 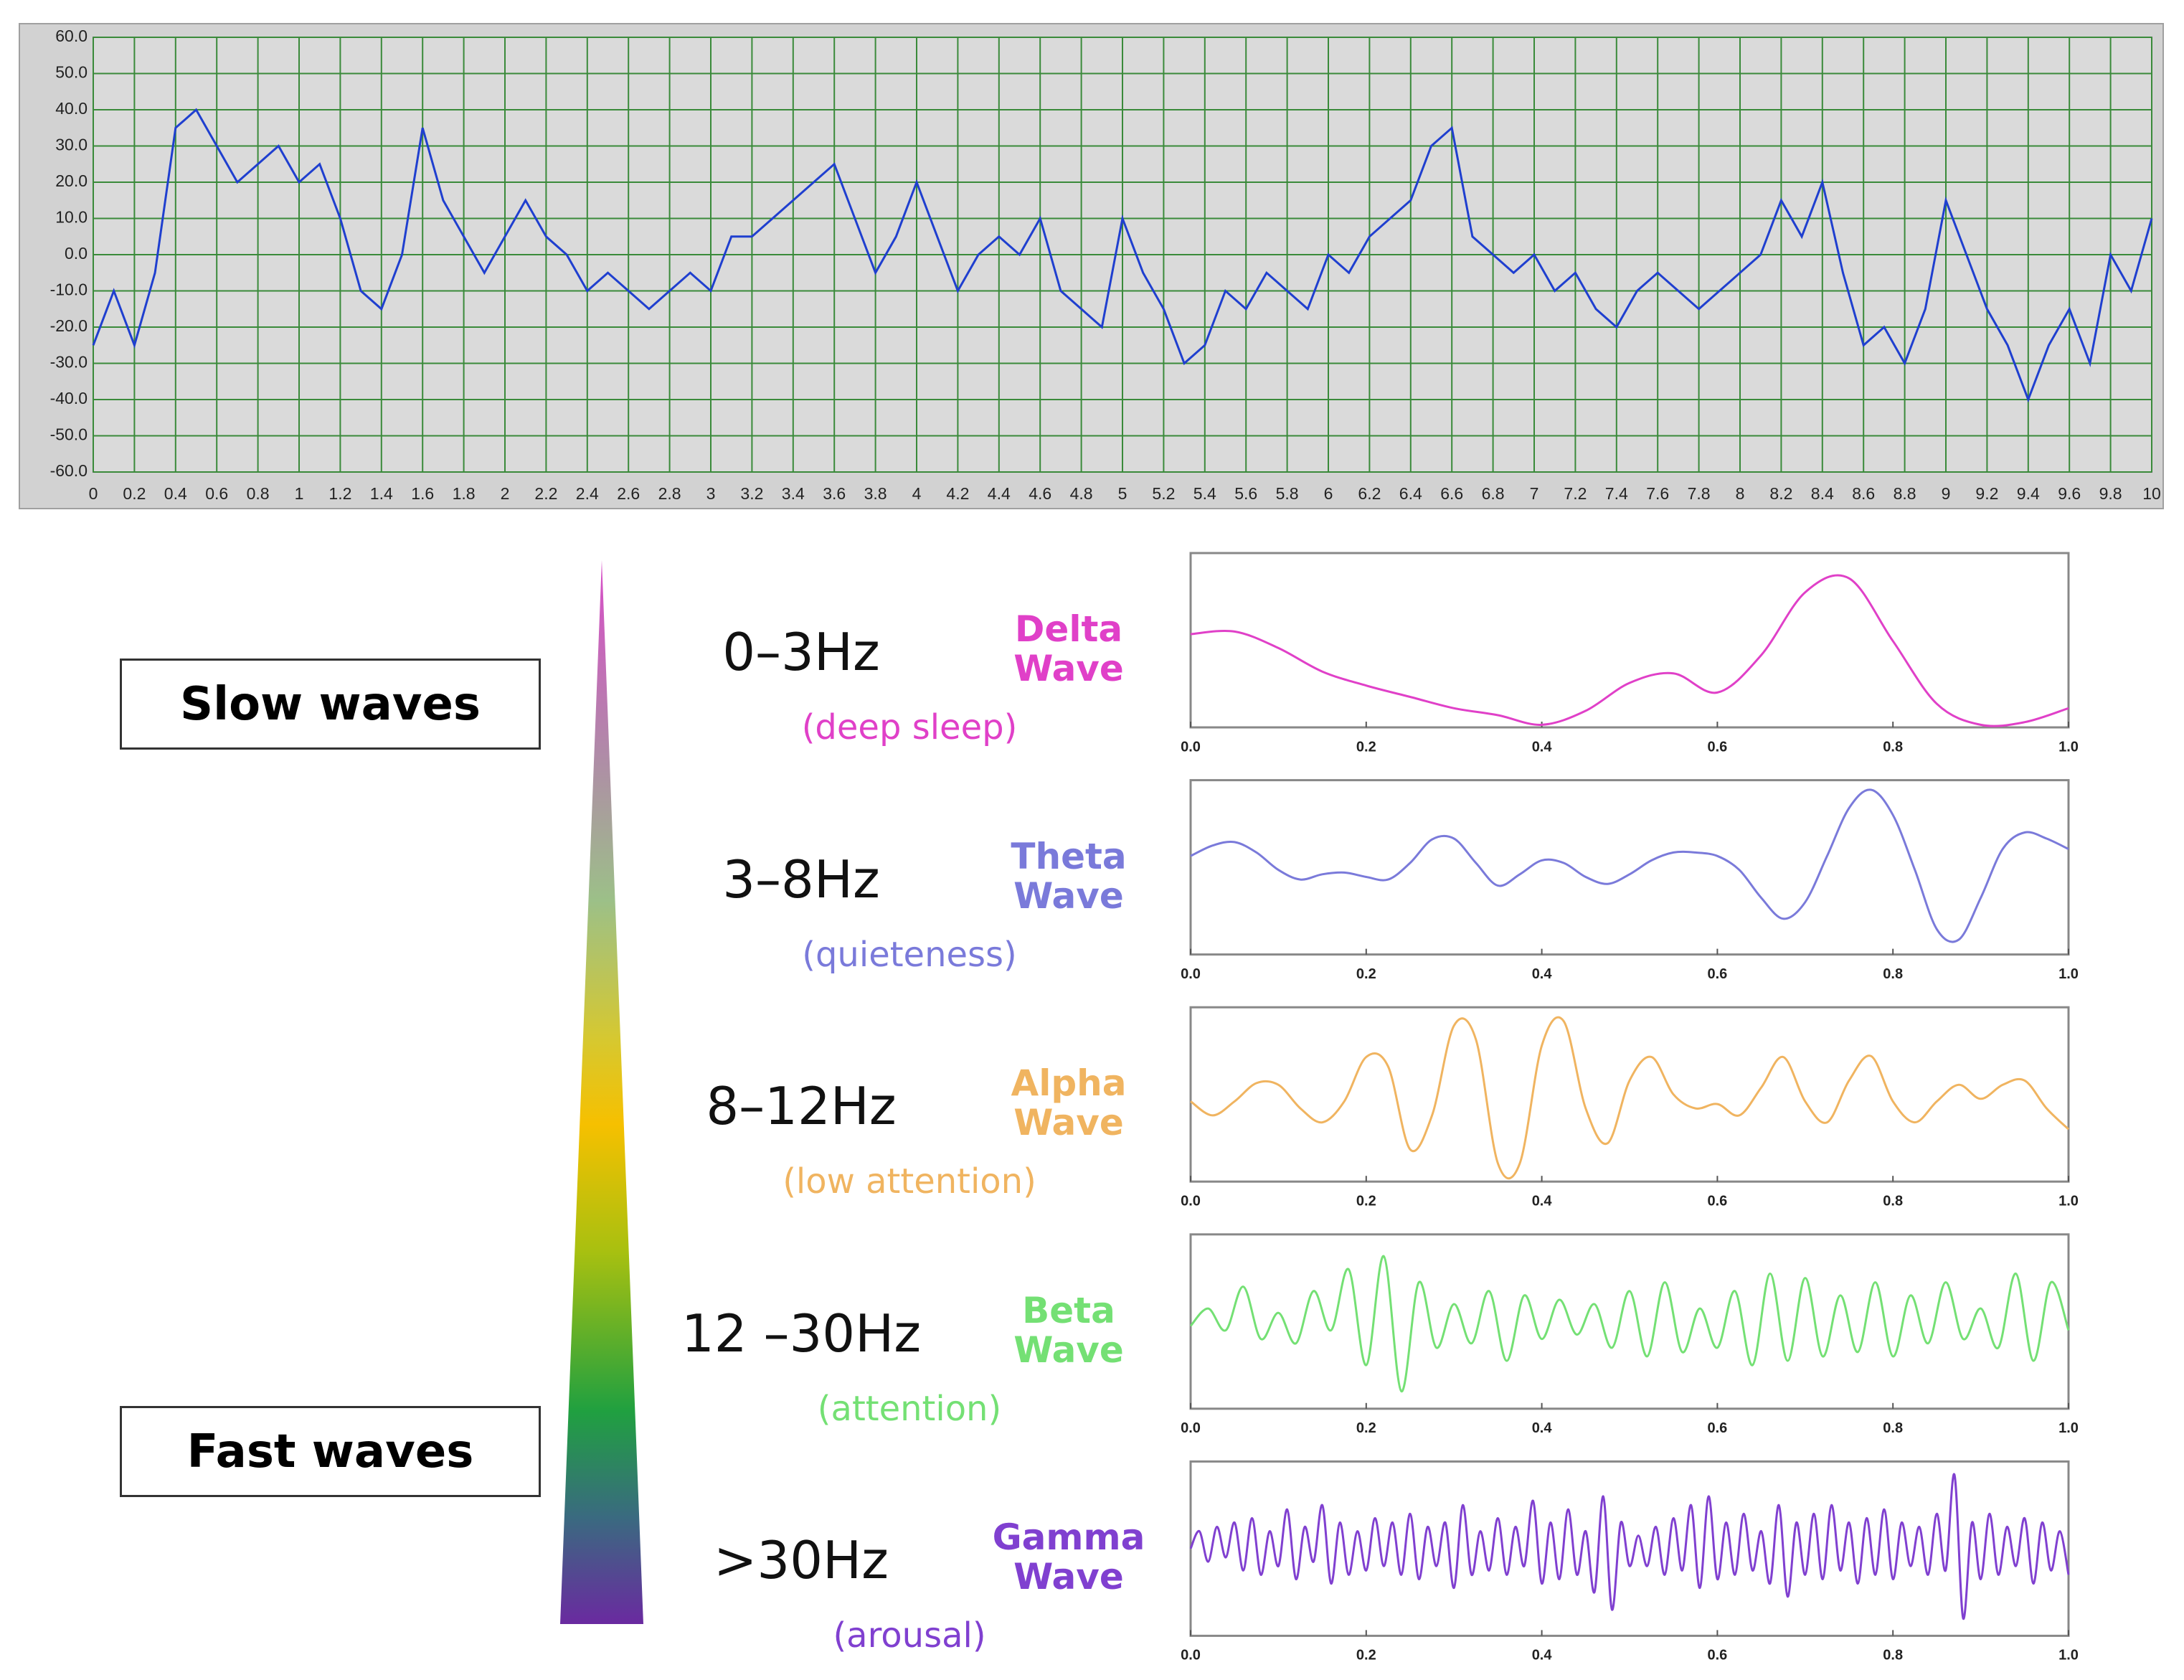 I want to click on frequency-gradient, so click(x=601, y=1092).